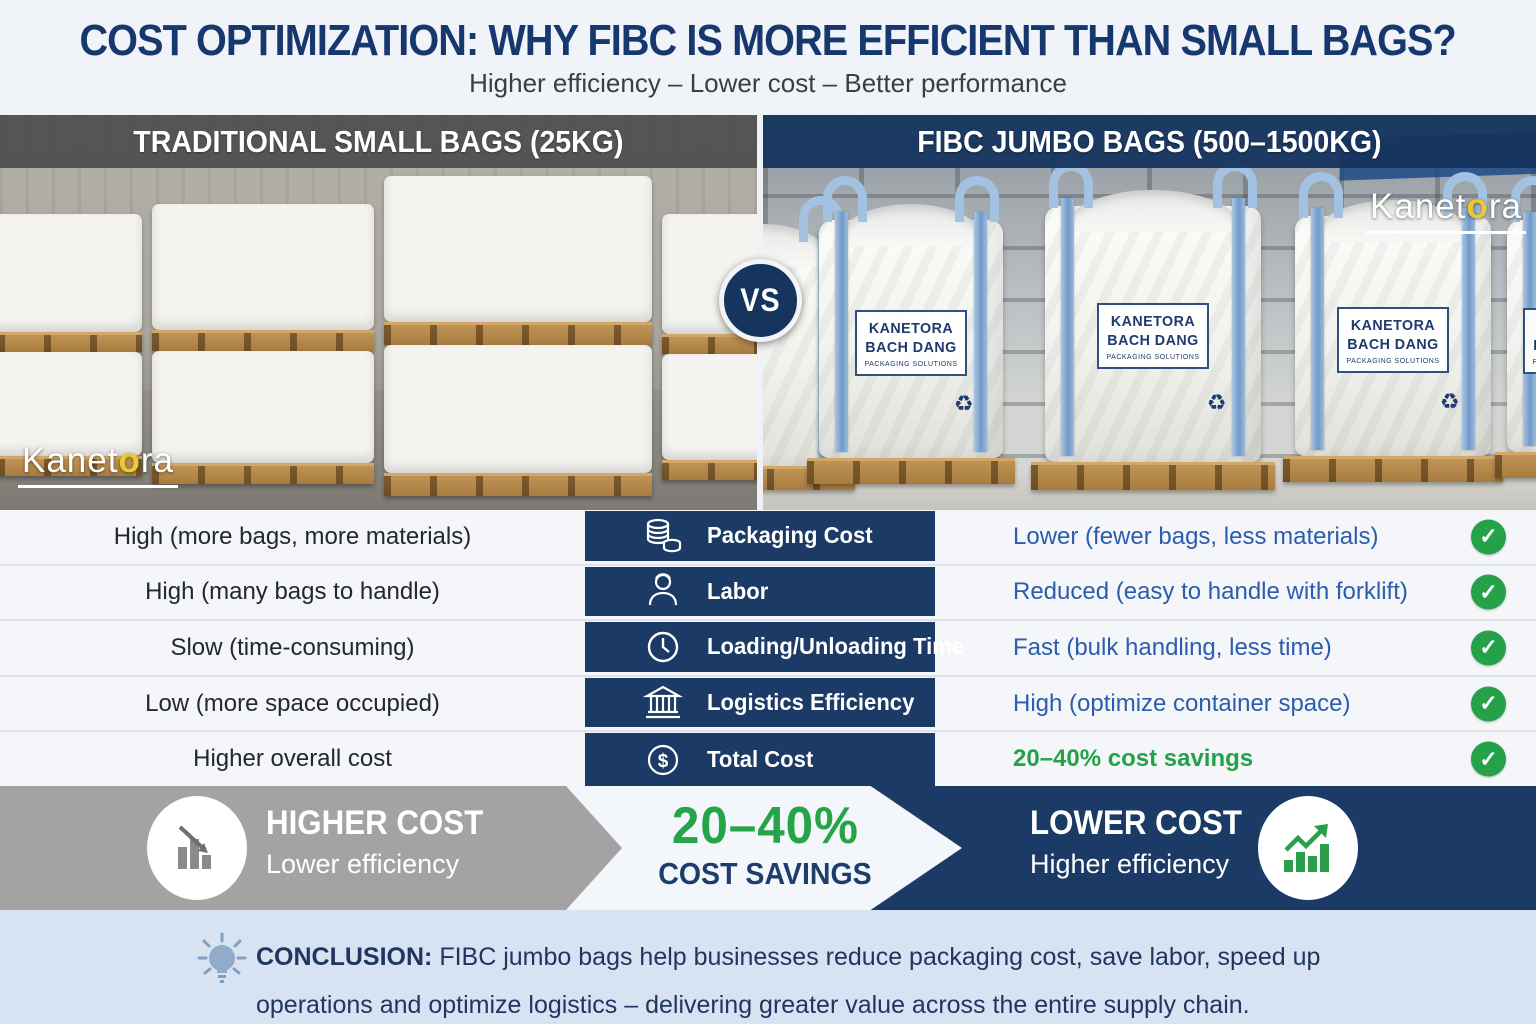  I want to click on criterion-cell: Labor, so click(760, 591).